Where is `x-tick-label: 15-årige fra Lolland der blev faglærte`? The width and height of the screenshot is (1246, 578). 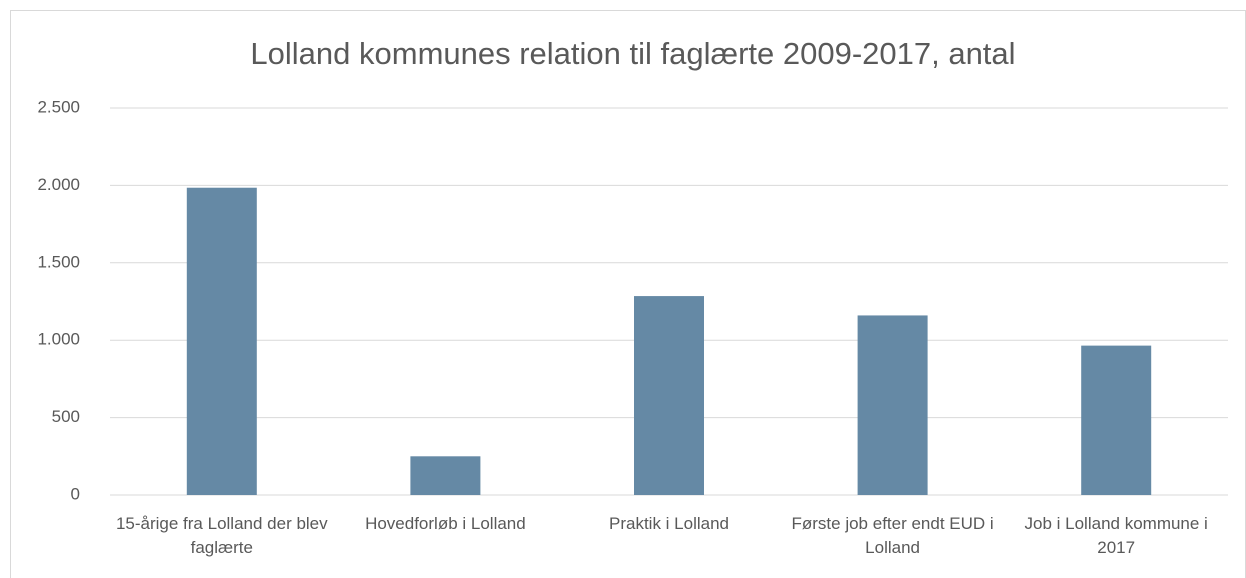
x-tick-label: 15-årige fra Lolland der blev faglærte is located at coordinates (221, 535).